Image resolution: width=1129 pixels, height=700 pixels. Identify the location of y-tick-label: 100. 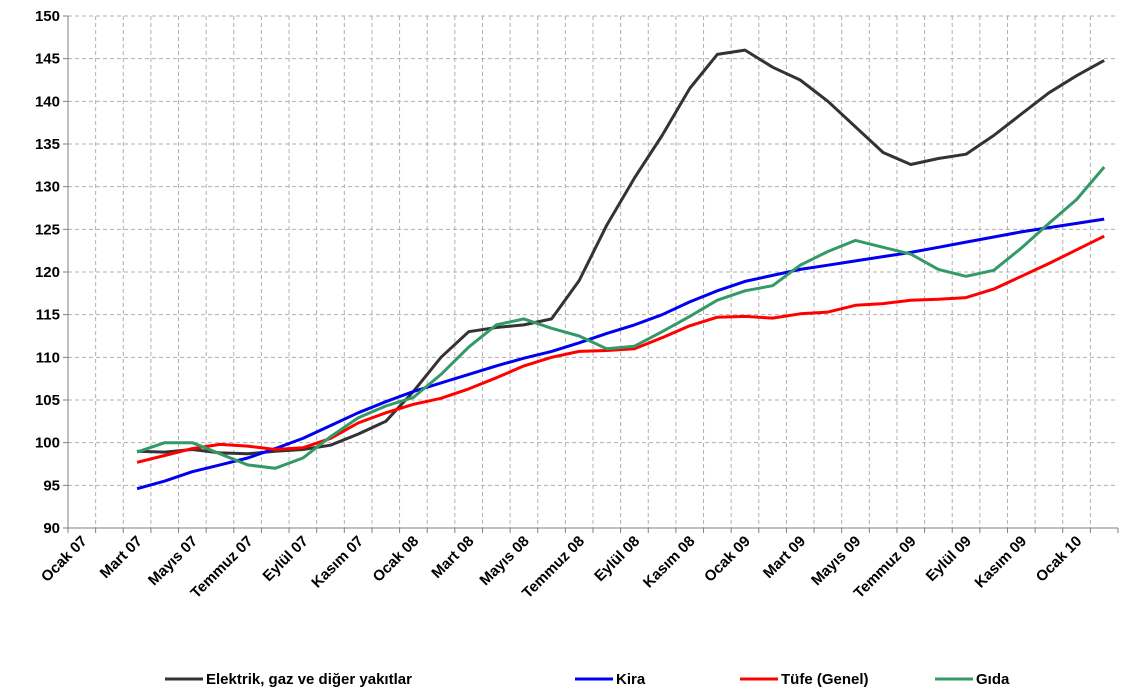
(47, 443).